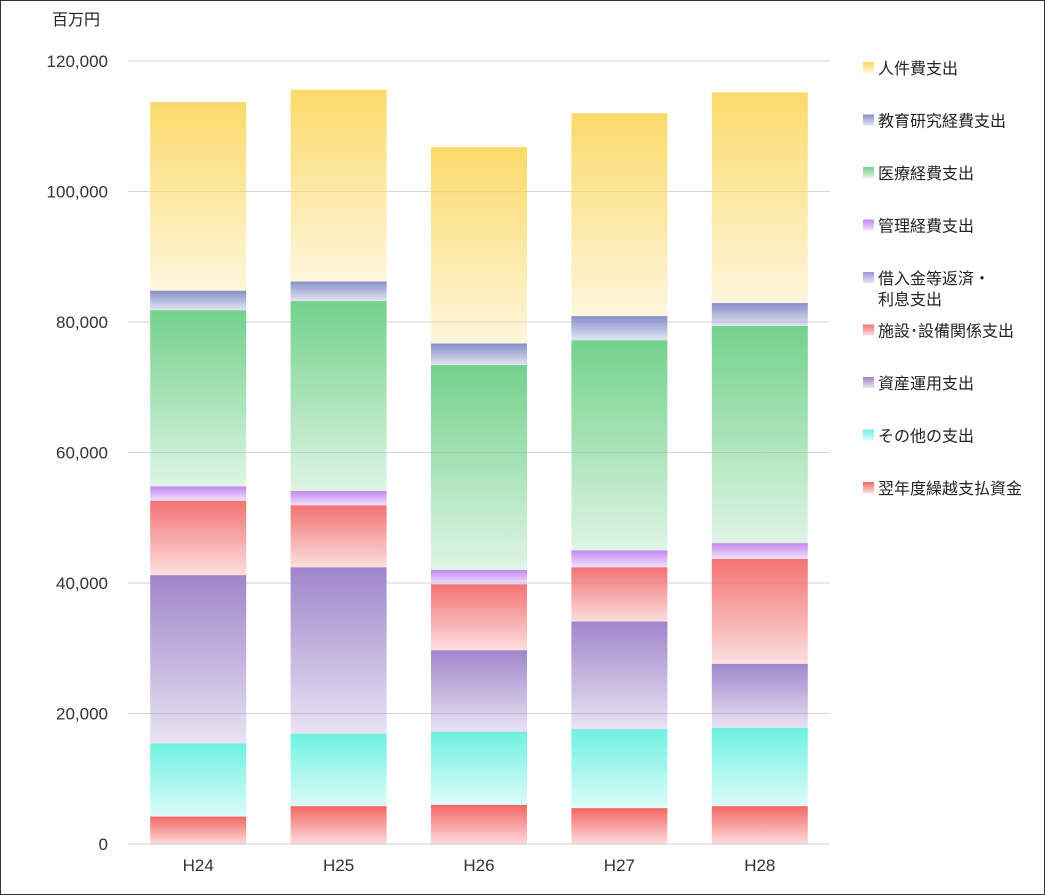 The image size is (1045, 895). What do you see at coordinates (76, 20) in the screenshot?
I see `y-unit-label: 百万円` at bounding box center [76, 20].